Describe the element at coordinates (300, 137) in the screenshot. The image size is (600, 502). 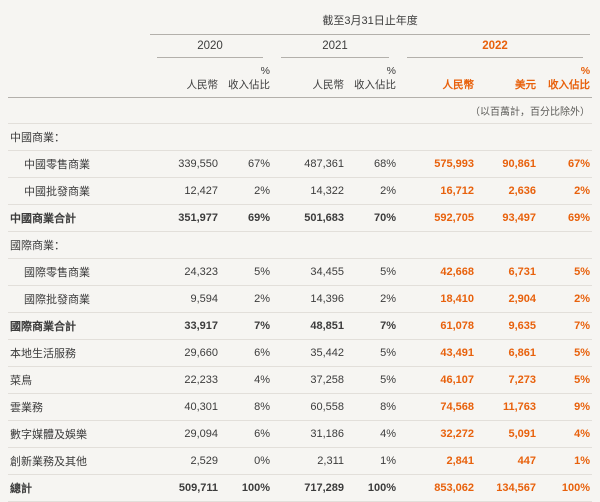
I see `section-header-row: 中國商業：` at that location.